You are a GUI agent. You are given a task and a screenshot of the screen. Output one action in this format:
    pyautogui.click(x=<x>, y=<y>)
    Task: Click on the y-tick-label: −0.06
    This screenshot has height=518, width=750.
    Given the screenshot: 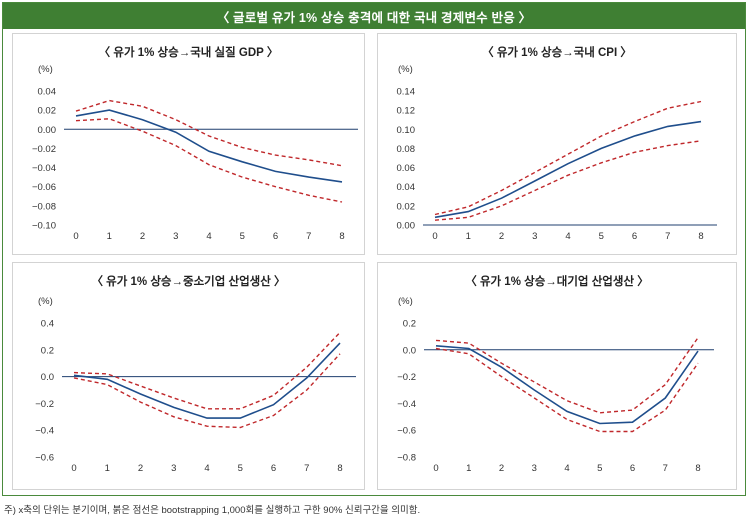 What is the action you would take?
    pyautogui.click(x=44, y=187)
    